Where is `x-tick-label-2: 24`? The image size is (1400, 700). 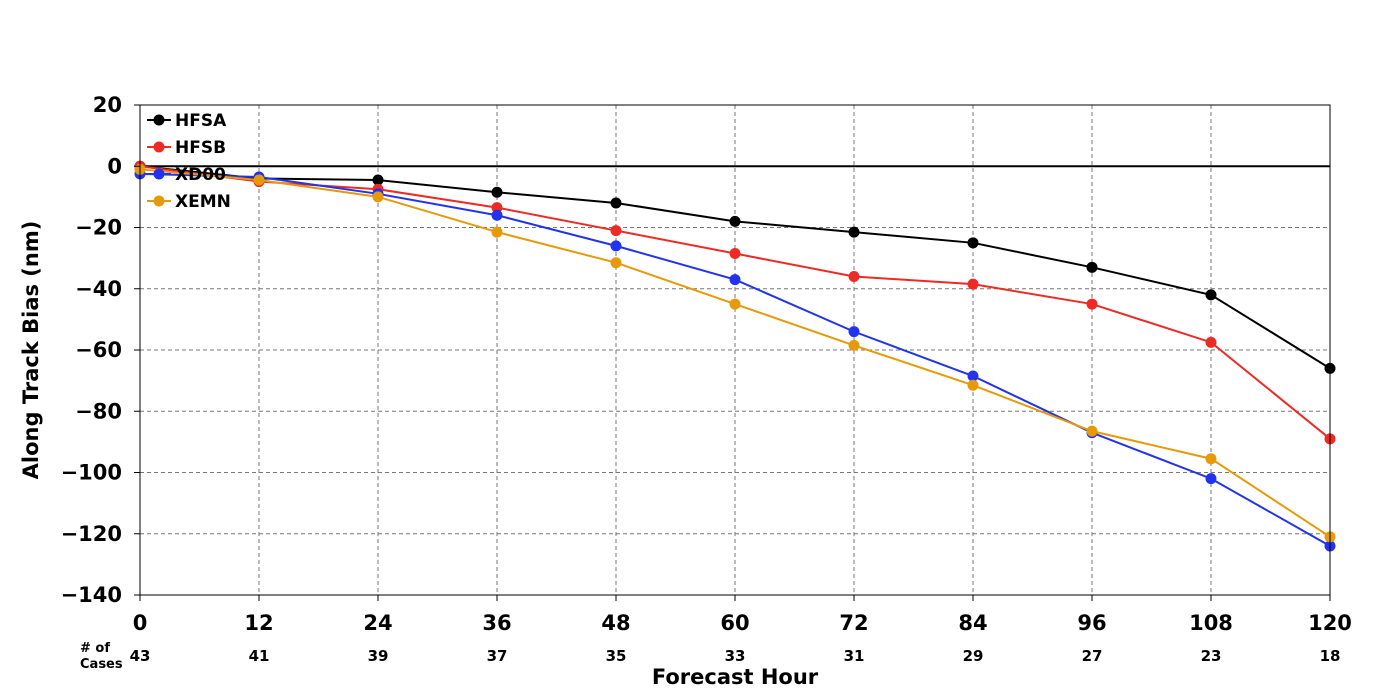 x-tick-label-2: 24 is located at coordinates (377, 623).